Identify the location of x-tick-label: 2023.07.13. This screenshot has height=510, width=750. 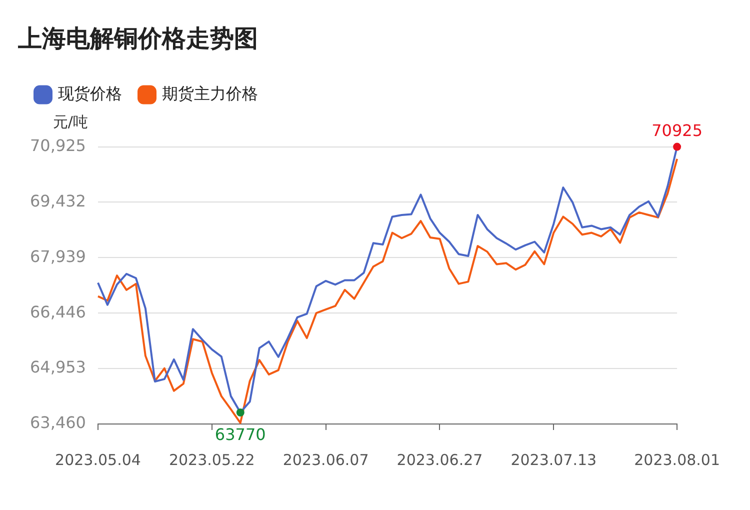
(553, 459).